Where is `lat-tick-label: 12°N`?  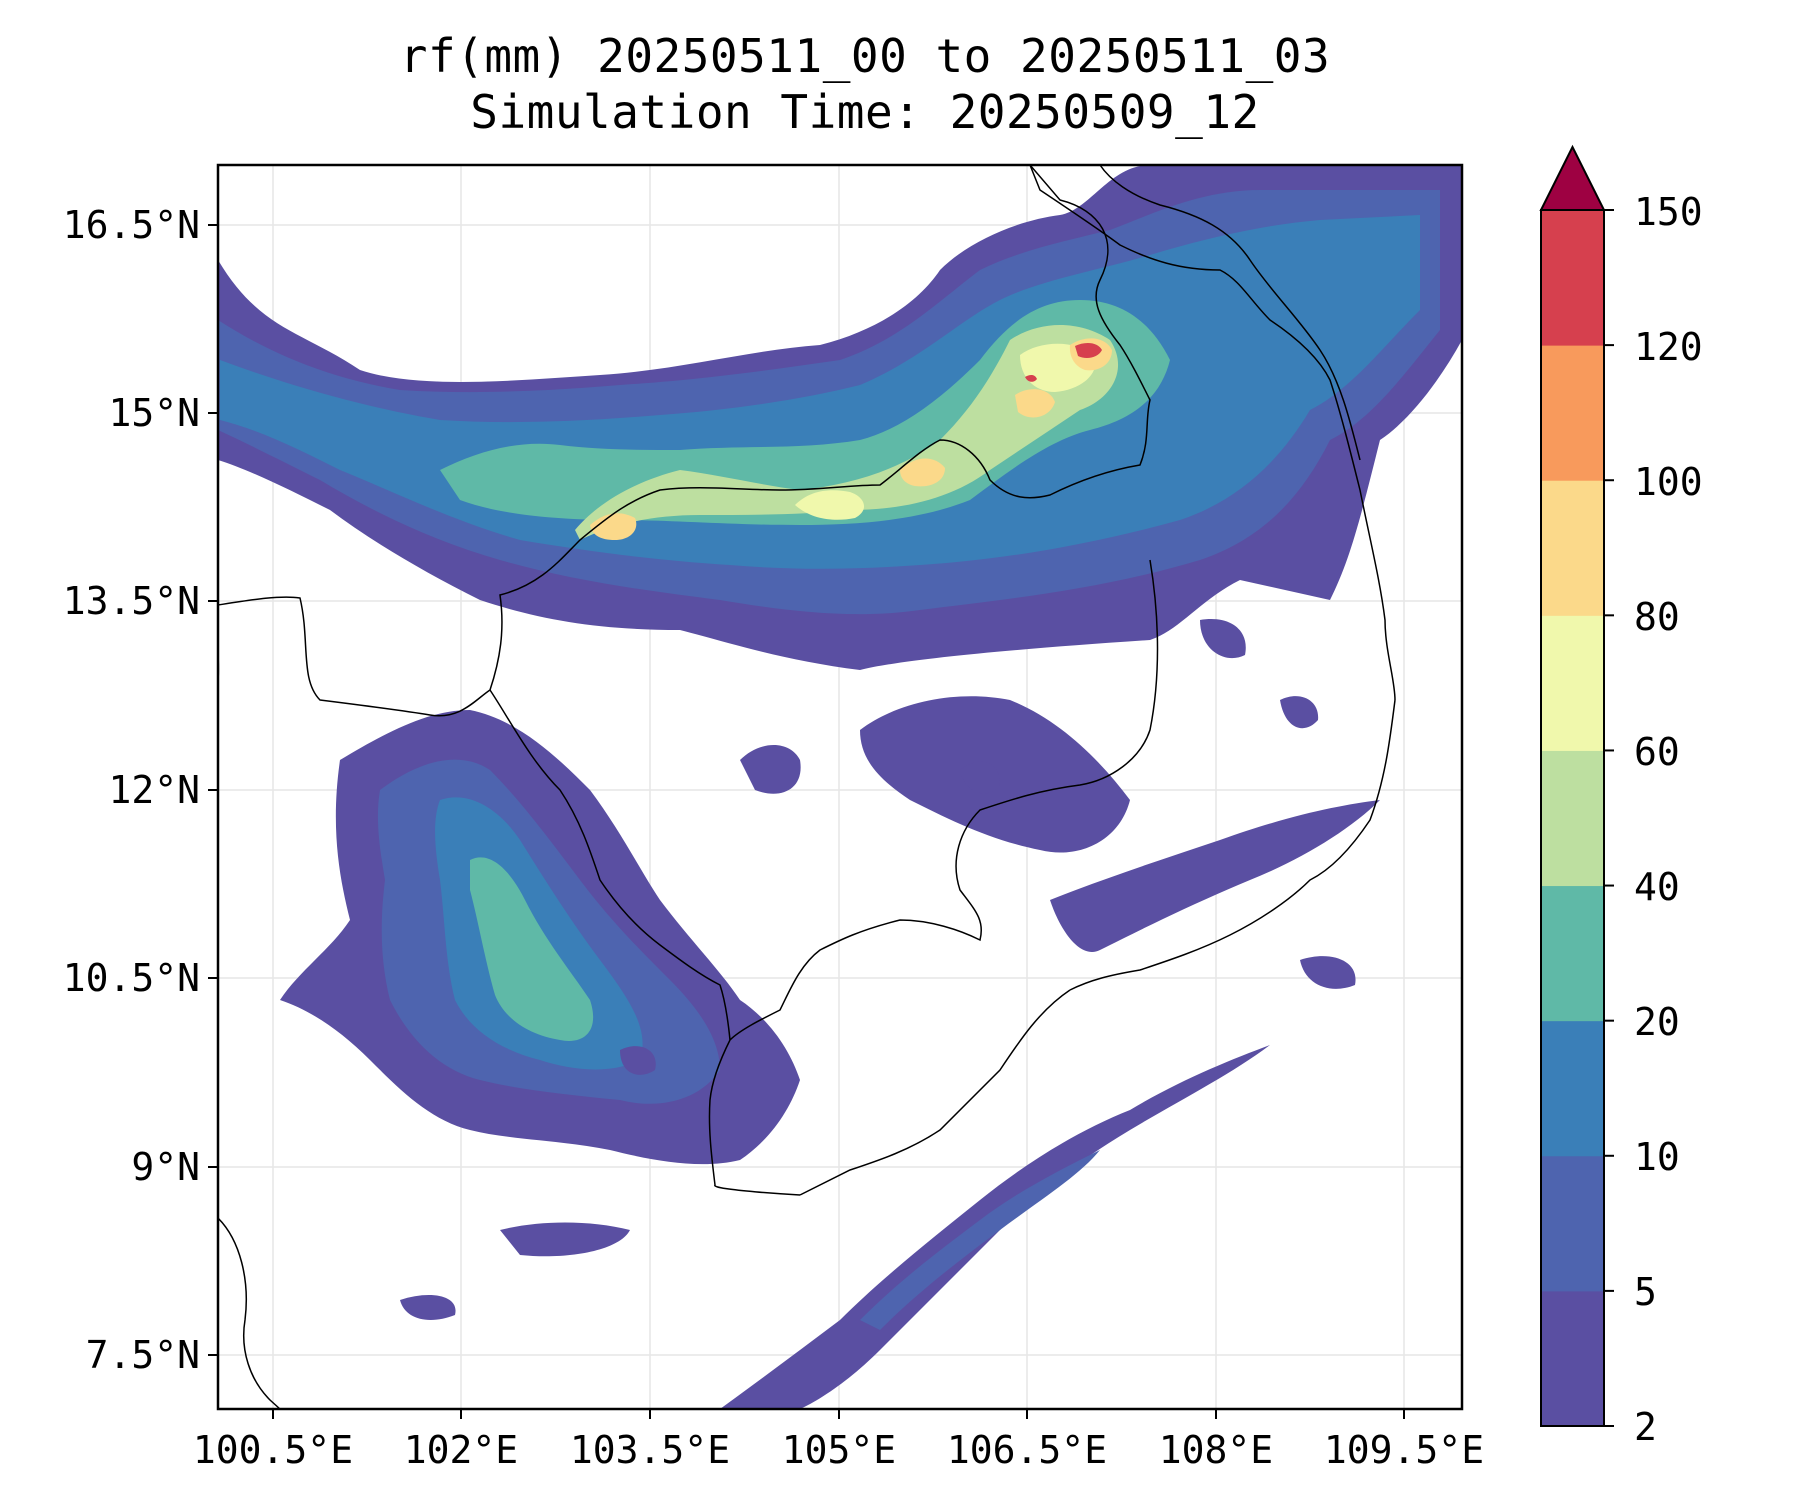 lat-tick-label: 12°N is located at coordinates (154, 790).